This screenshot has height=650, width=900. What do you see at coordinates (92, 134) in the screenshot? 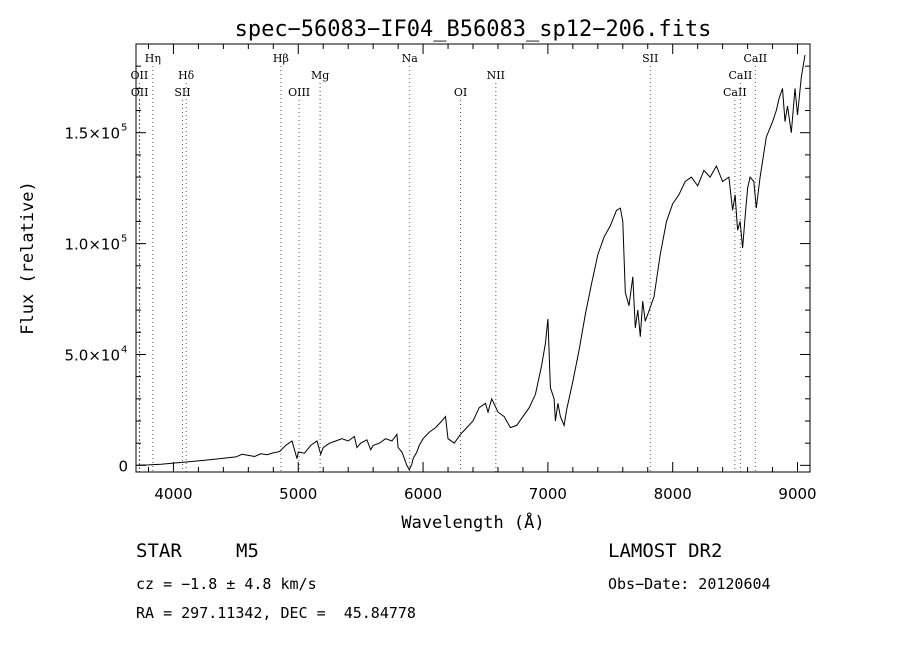
I see `y-tick-label-3: 1.5×10` at bounding box center [92, 134].